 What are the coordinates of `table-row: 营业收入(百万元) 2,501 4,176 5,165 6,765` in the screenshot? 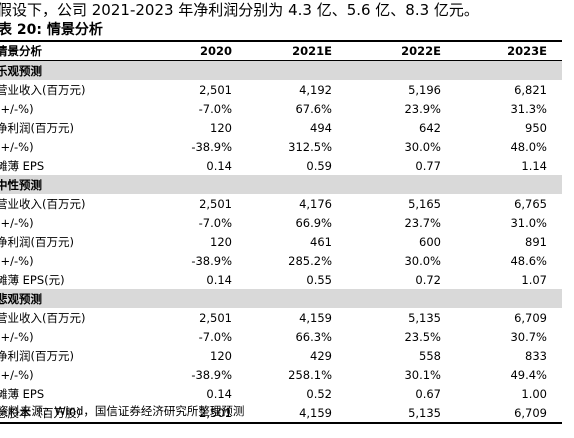 It's located at (281, 203).